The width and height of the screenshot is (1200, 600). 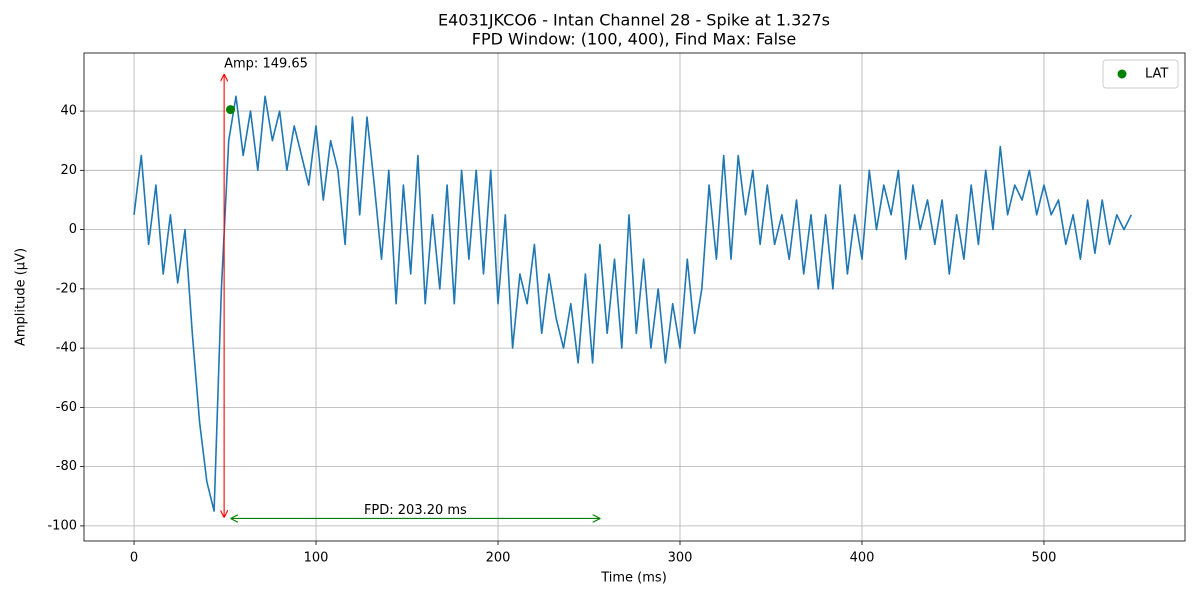 What do you see at coordinates (73, 229) in the screenshot?
I see `y-tick-label: 0` at bounding box center [73, 229].